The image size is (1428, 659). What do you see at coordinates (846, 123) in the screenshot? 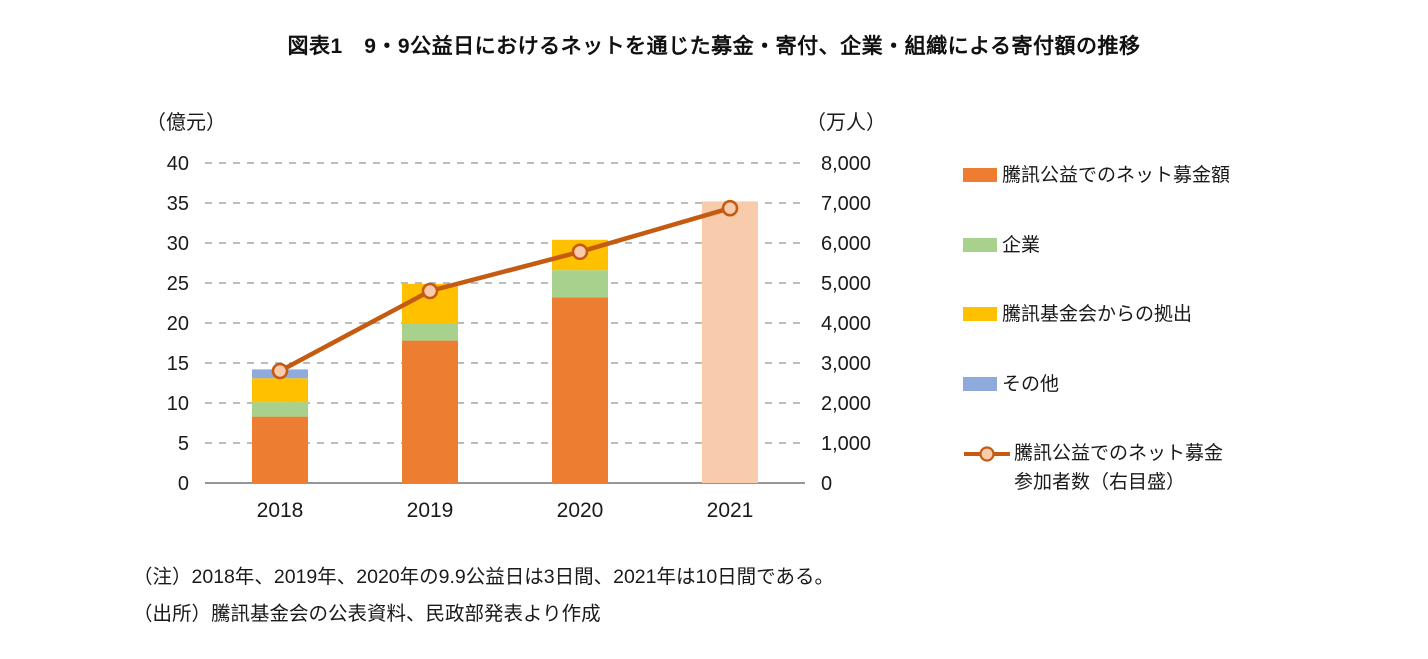
I see `right-axis-unit-label: （万人）` at bounding box center [846, 123].